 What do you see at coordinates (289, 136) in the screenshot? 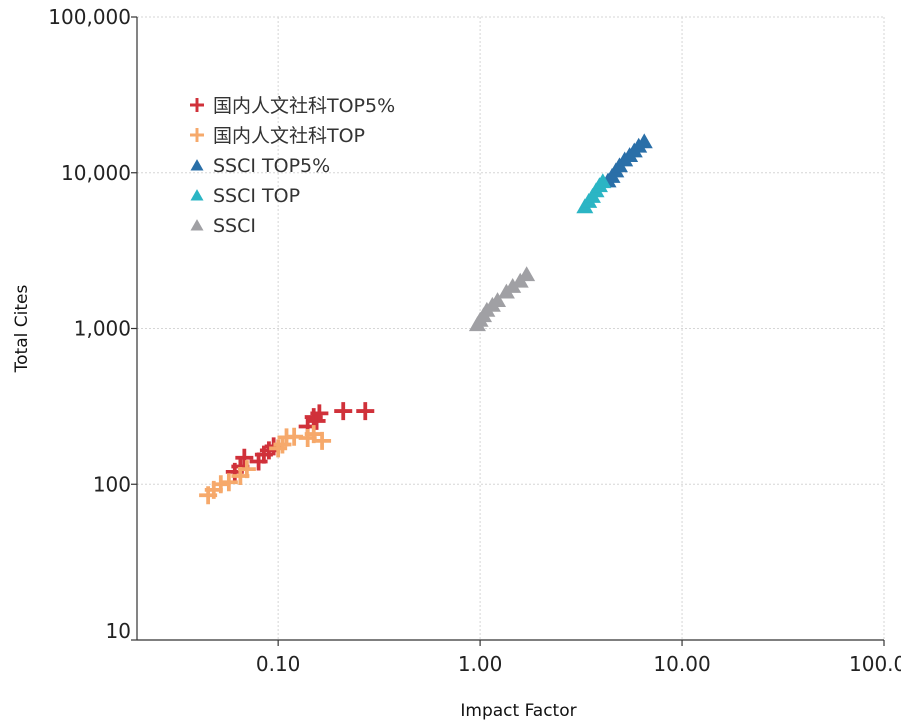
I see `legend-label: 国内人文社科TOP` at bounding box center [289, 136].